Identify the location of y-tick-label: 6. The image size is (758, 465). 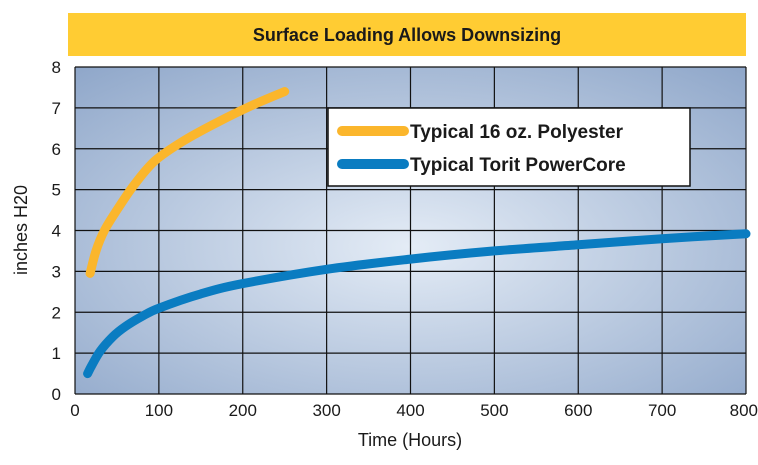
(56, 149).